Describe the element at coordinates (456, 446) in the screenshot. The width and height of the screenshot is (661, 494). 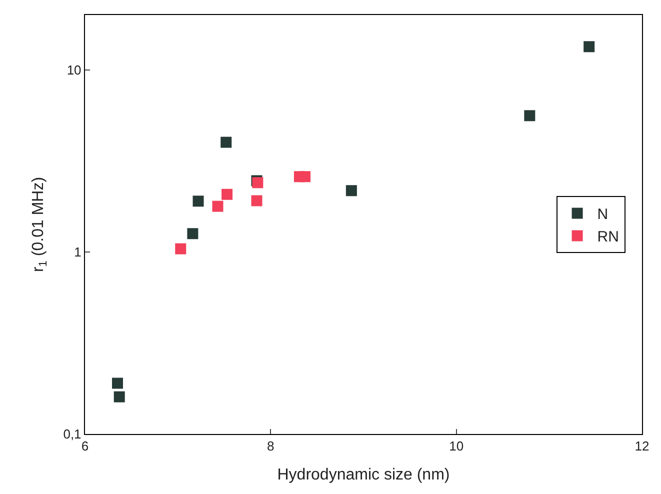
I see `x-tick-label: 10` at that location.